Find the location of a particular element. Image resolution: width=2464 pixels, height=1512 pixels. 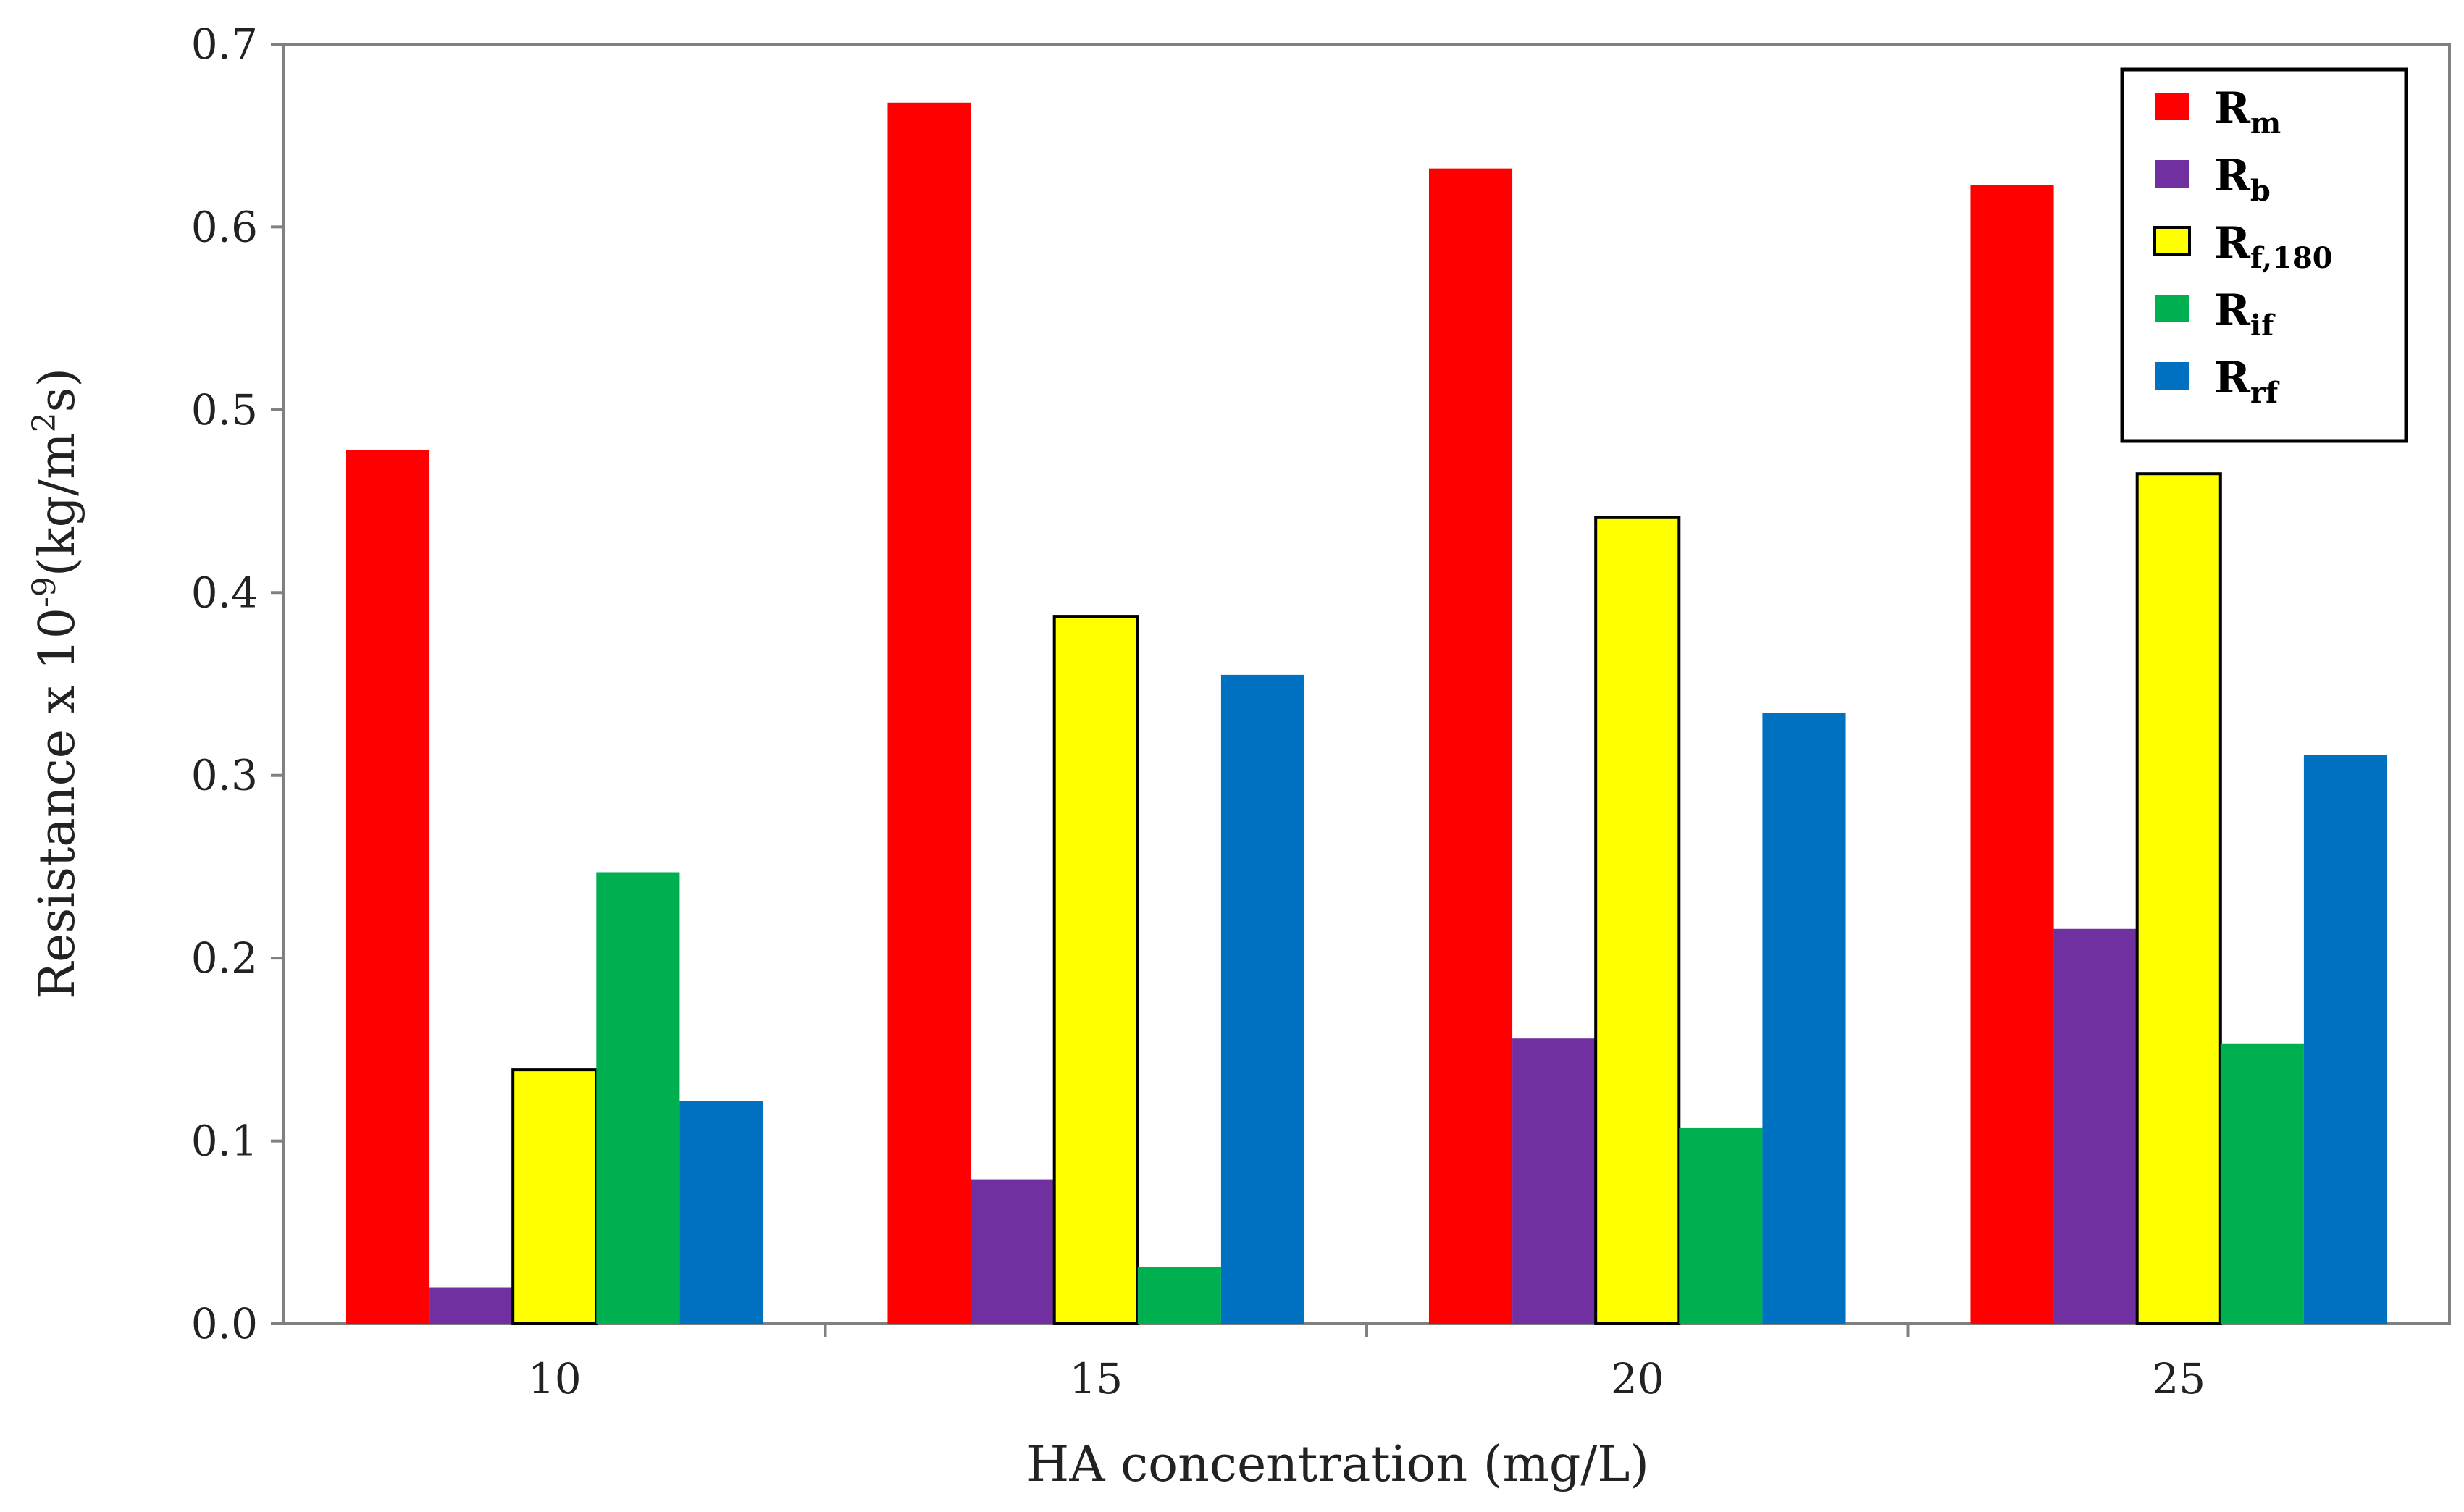

legend-label-subscript: f,180 is located at coordinates (2291, 258).